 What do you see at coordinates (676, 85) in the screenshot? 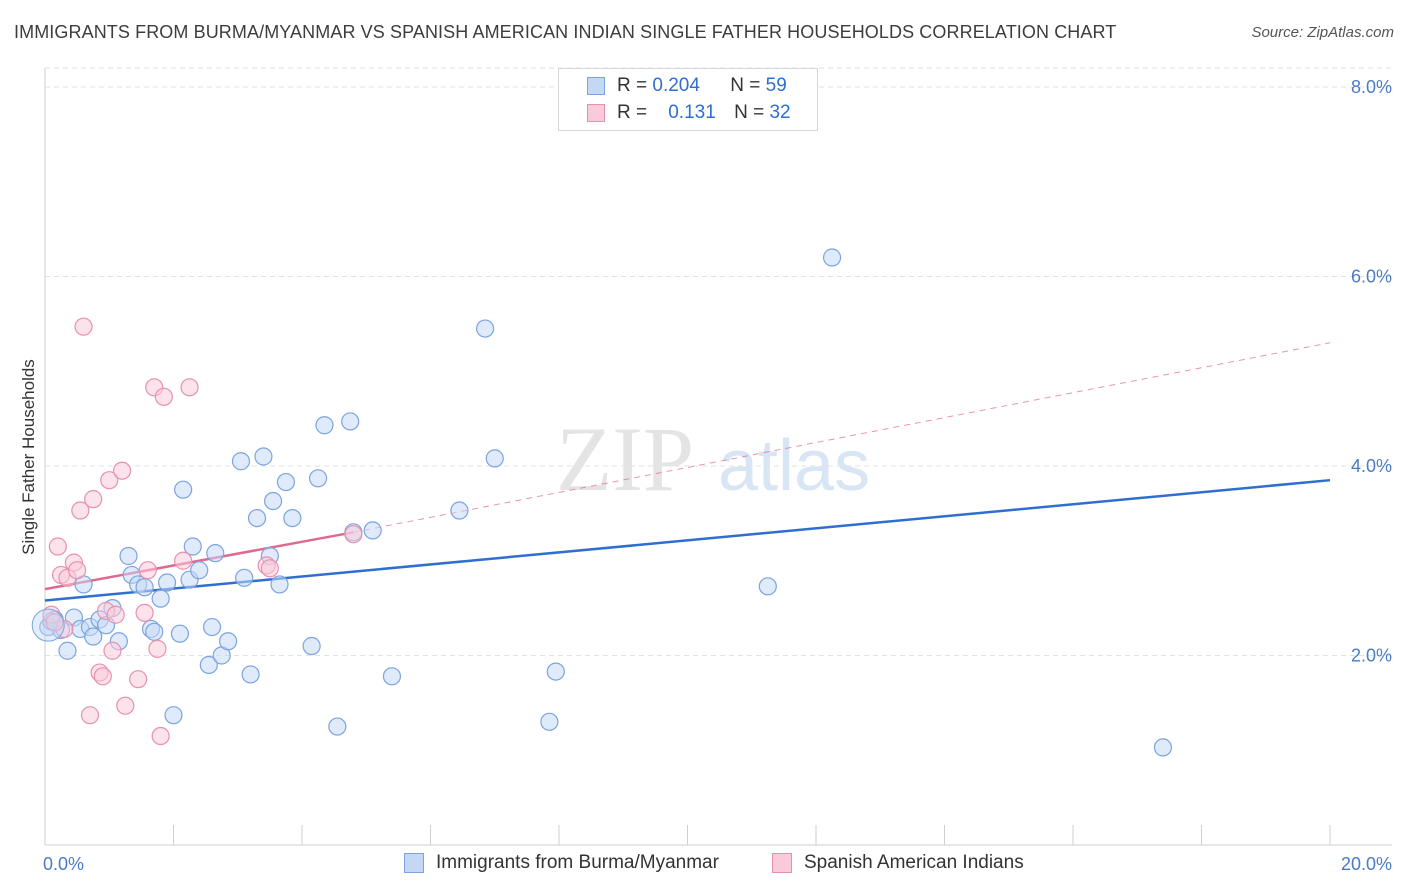
I see `legend-r-value-burma: 0.204` at bounding box center [676, 85].